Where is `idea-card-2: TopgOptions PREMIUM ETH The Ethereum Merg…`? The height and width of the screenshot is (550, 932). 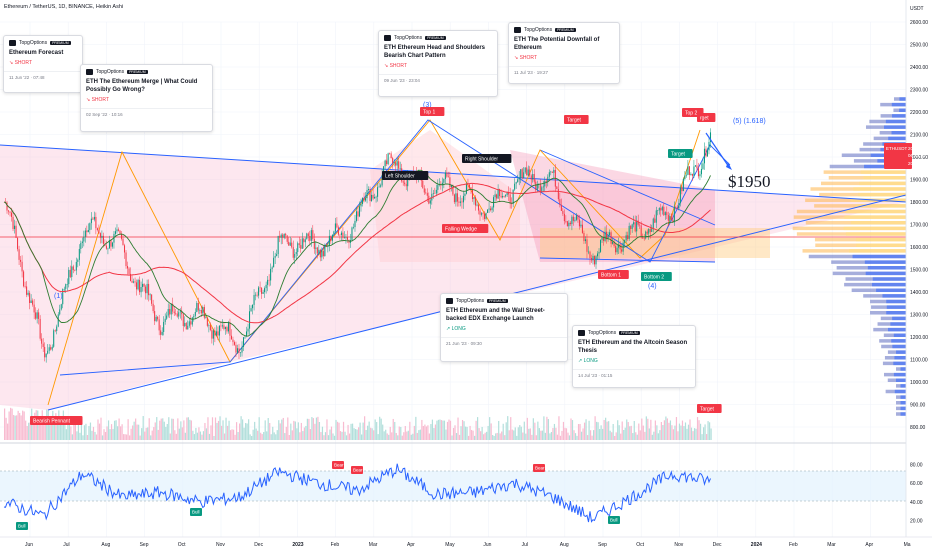
idea-card-2: TopgOptions PREMIUM ETH The Ethereum Merg… is located at coordinates (146, 98).